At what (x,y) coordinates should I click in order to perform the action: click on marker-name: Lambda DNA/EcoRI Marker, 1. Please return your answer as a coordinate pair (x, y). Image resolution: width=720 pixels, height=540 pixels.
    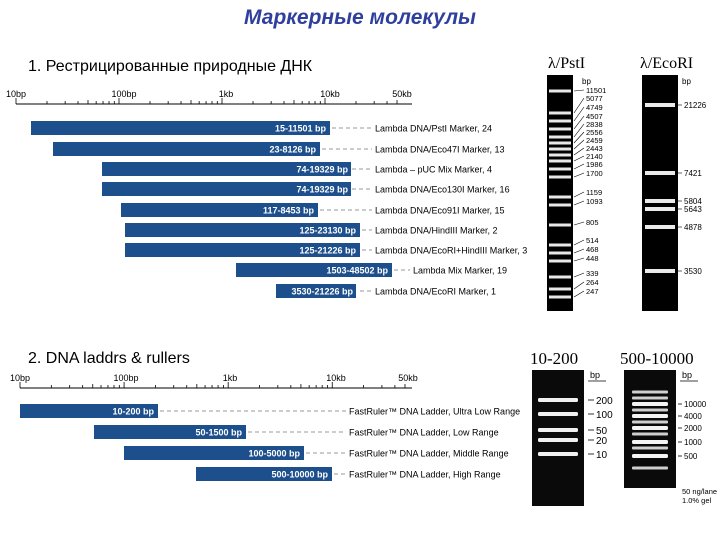
    Looking at the image, I should click on (435, 292).